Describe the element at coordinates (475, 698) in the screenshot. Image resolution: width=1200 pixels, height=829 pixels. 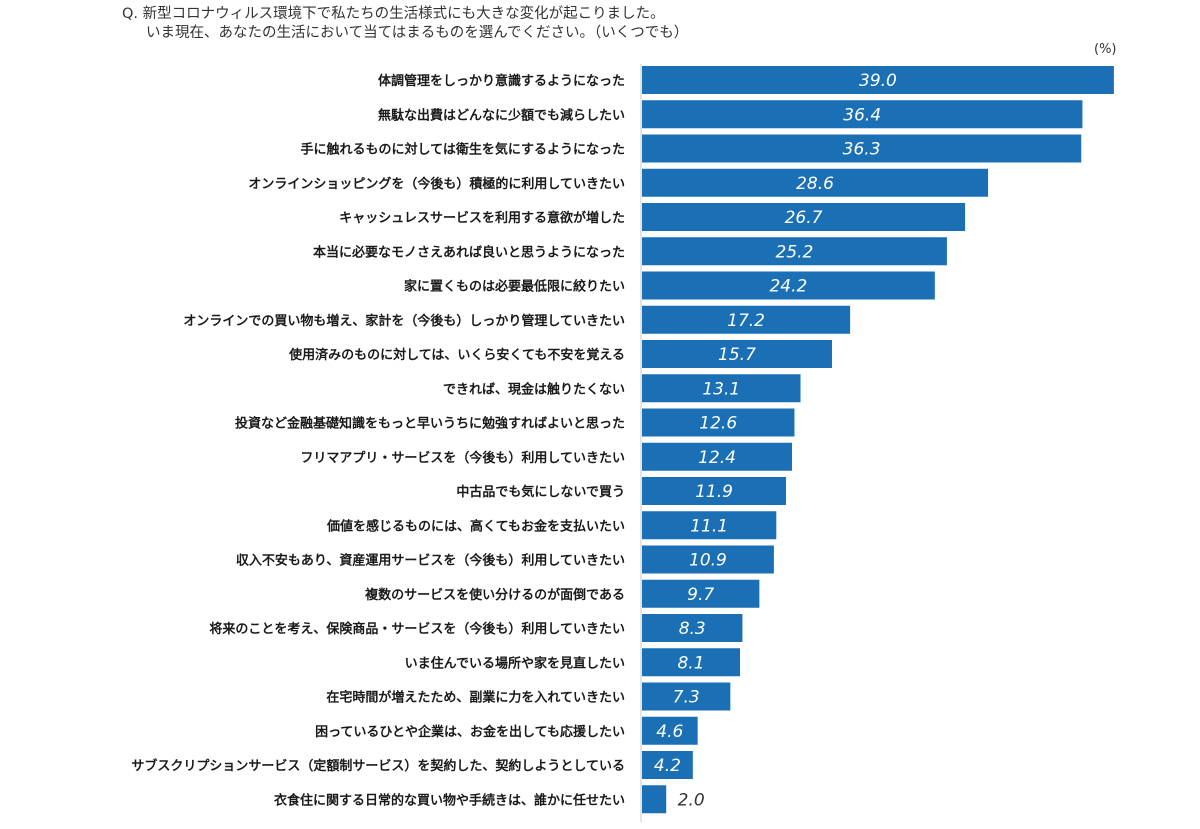
I see `category-label: 在宅時間が増えたため、副業に力を入れていきたい` at that location.